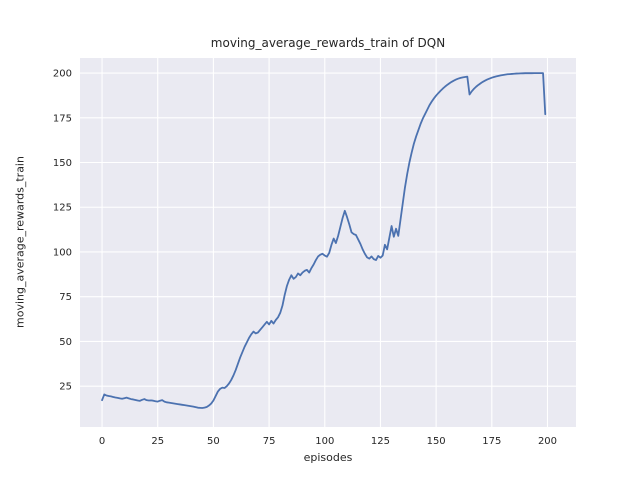 Image resolution: width=640 pixels, height=480 pixels. I want to click on y-tick-label: 125, so click(62, 208).